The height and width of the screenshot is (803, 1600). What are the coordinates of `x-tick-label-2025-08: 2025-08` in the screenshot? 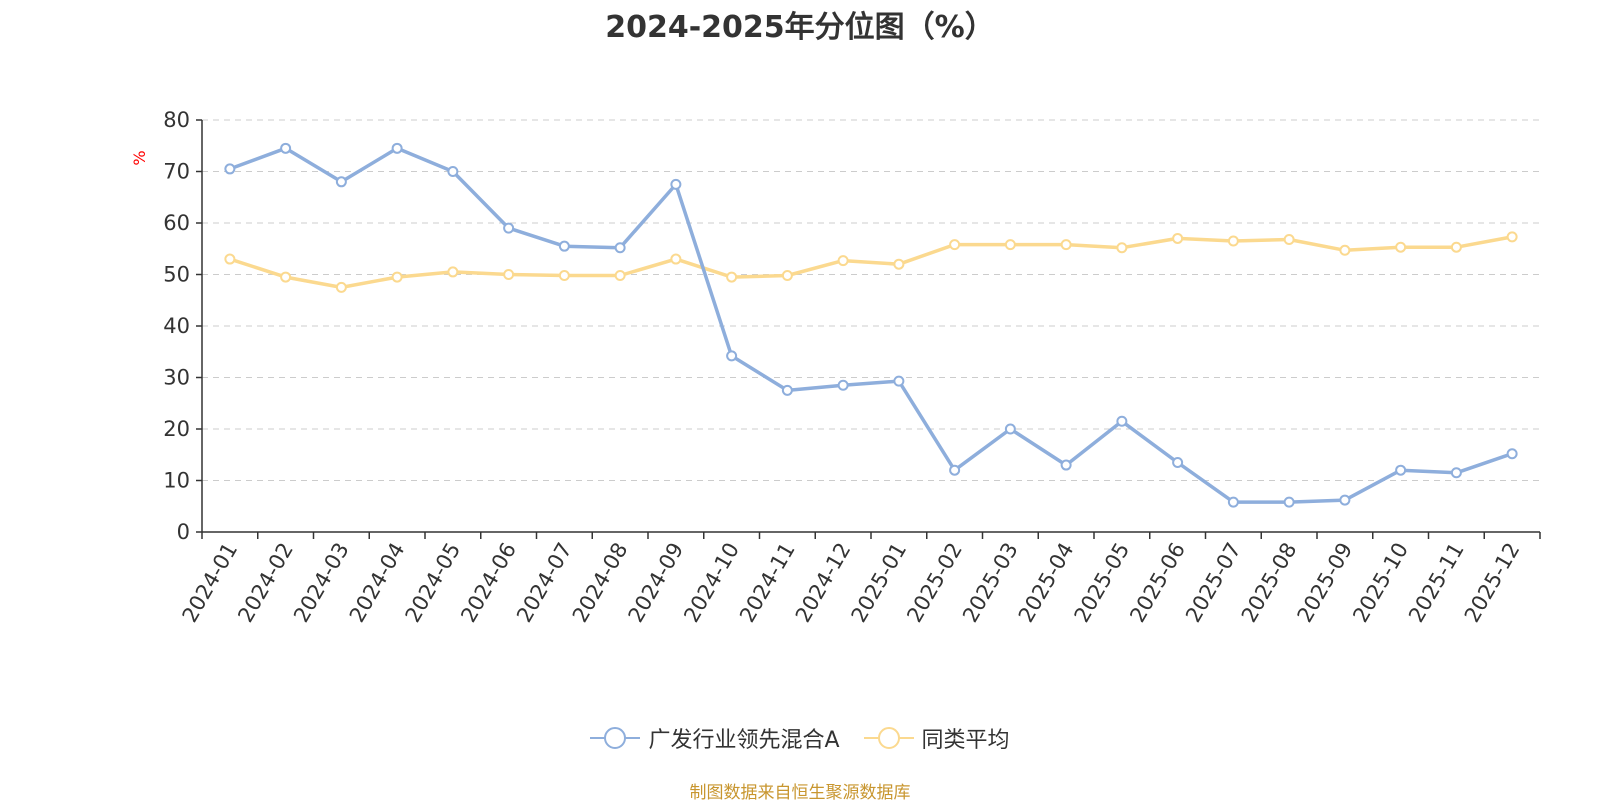 It's located at (1269, 583).